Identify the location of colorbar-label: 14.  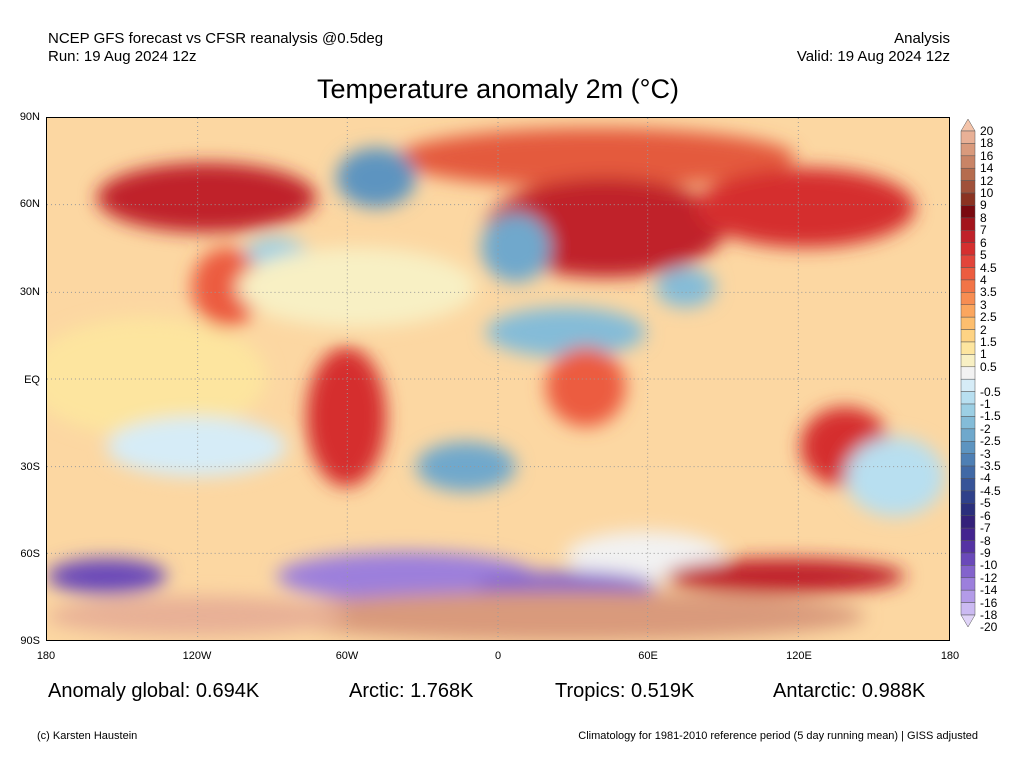
(987, 168).